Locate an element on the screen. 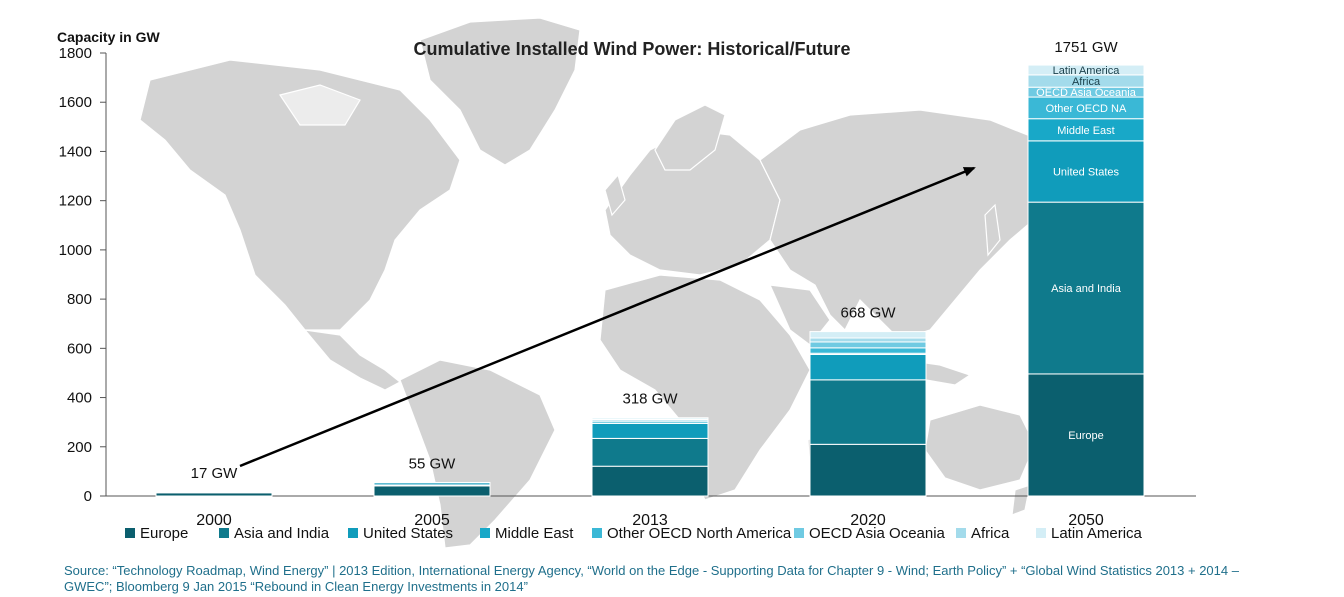 This screenshot has height=597, width=1344. legend-label-0: Europe is located at coordinates (164, 533).